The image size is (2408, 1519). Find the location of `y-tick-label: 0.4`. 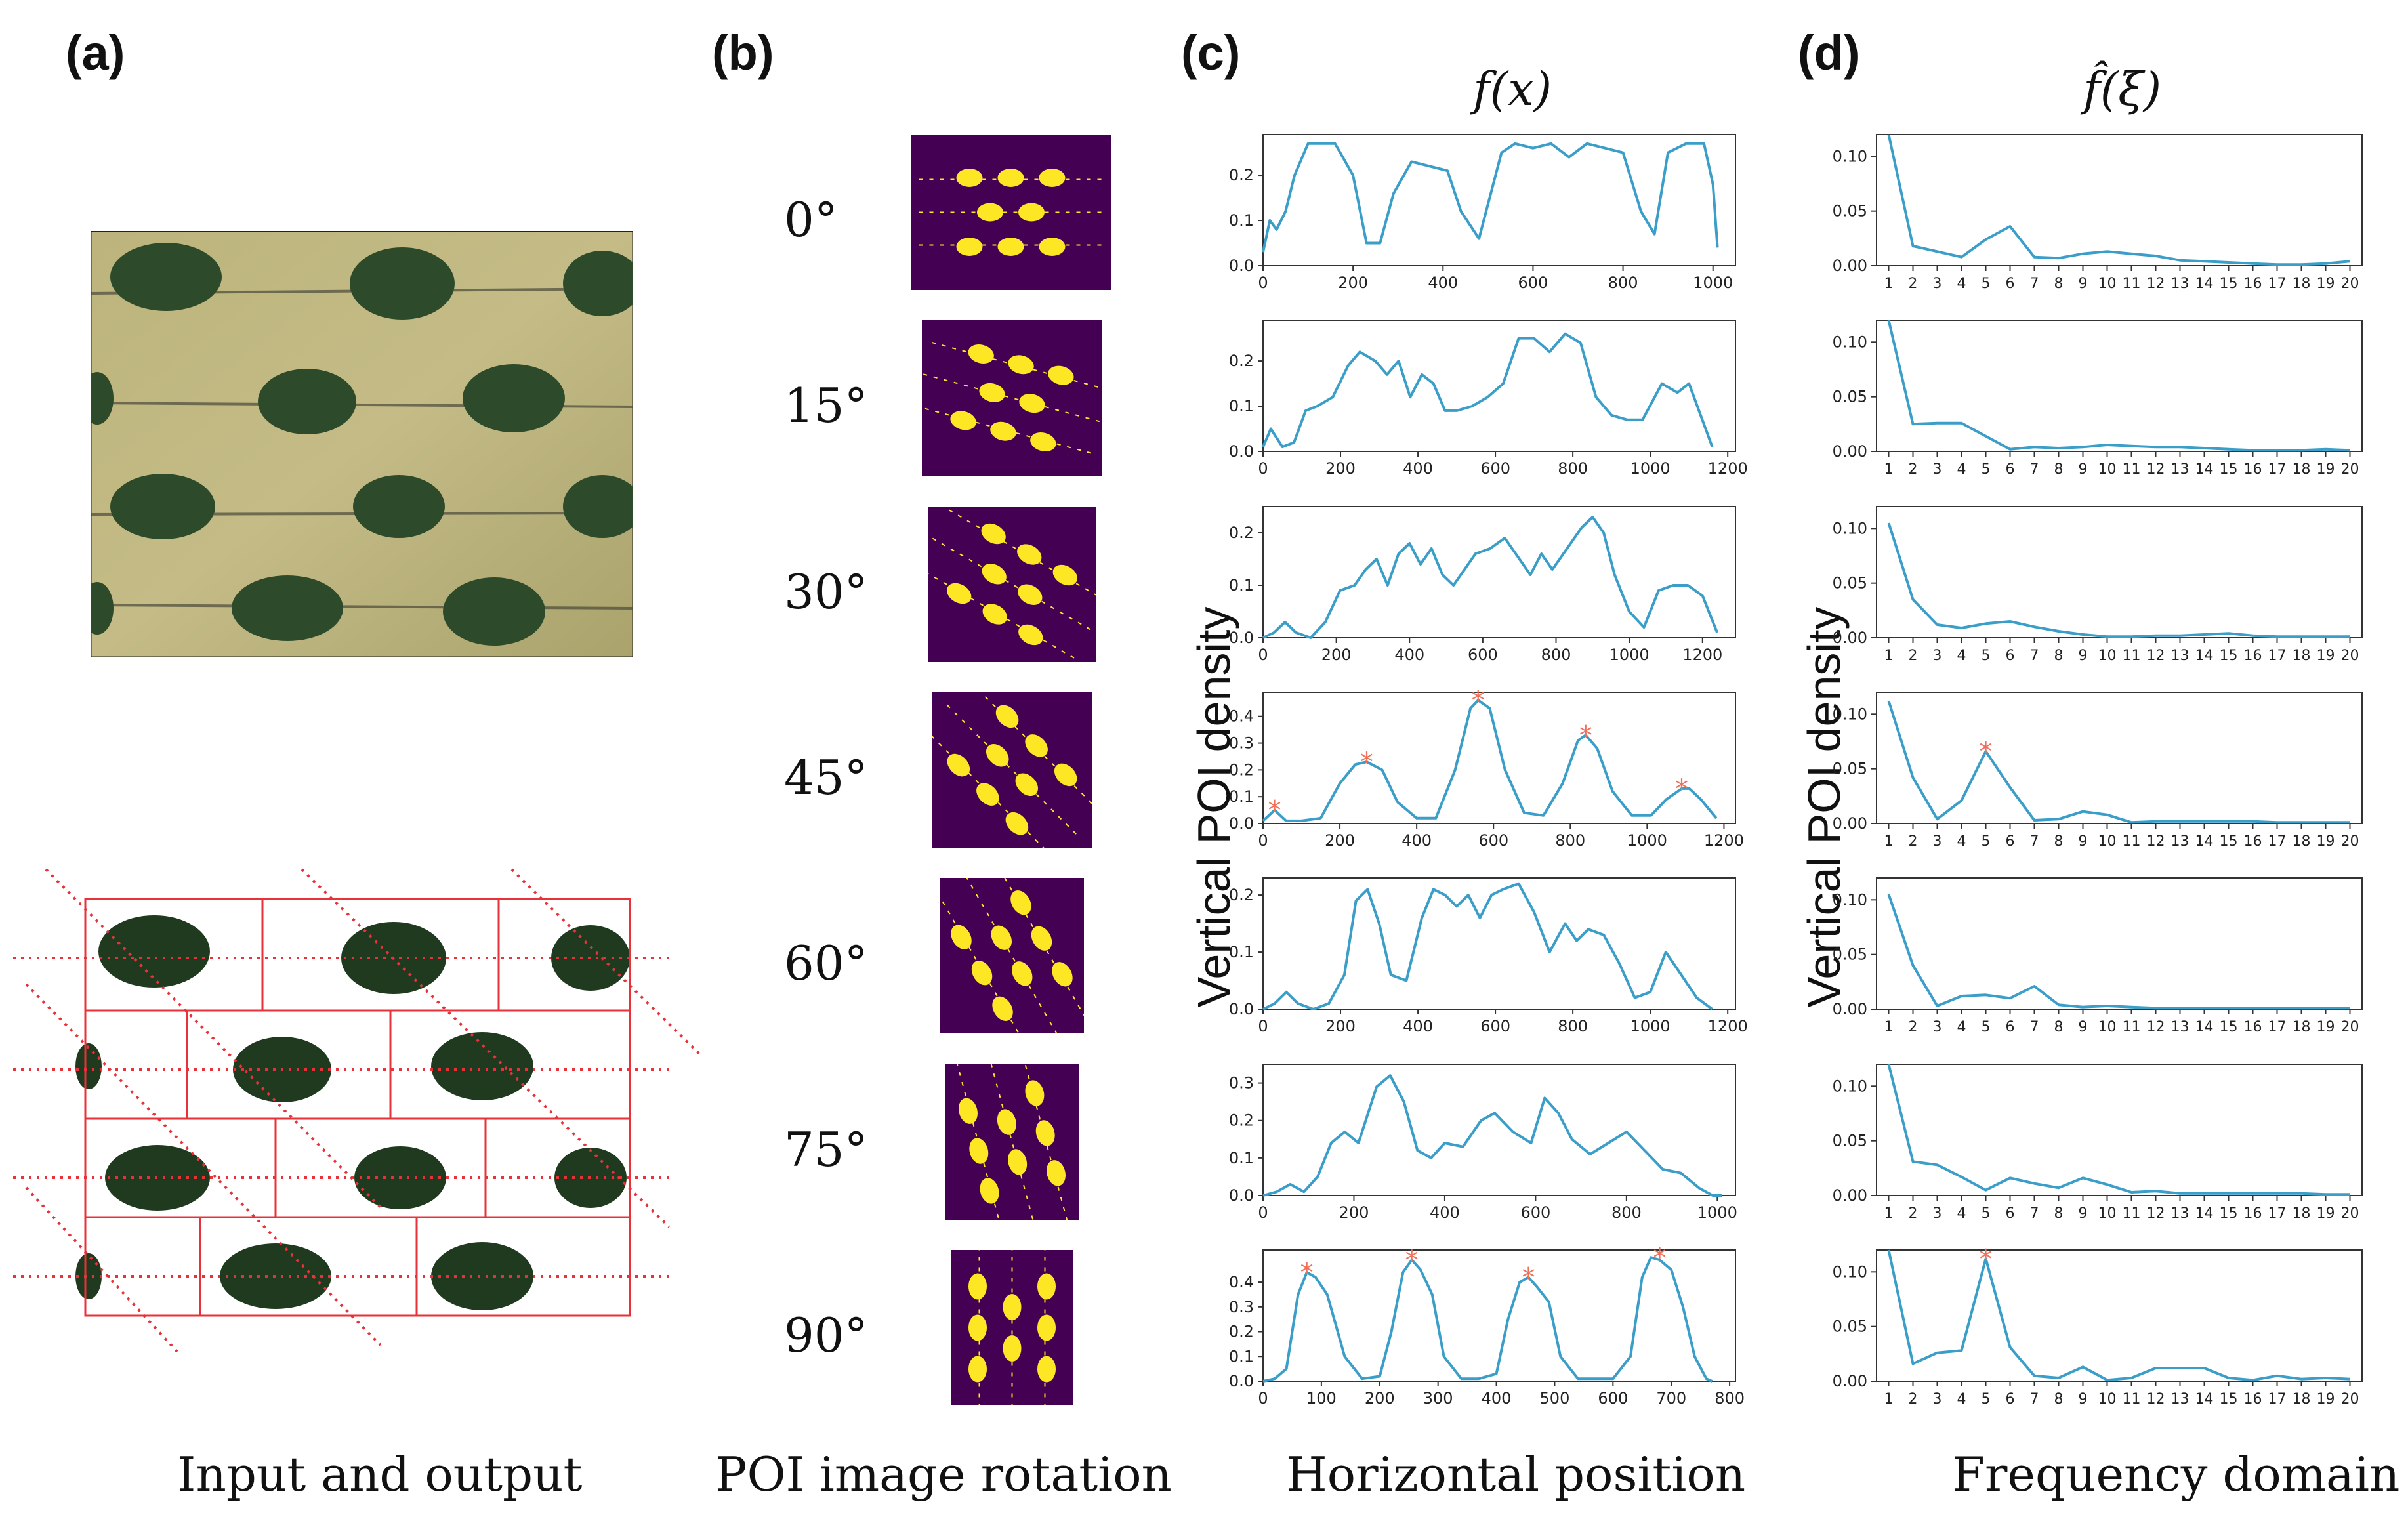

y-tick-label: 0.4 is located at coordinates (1242, 1282).